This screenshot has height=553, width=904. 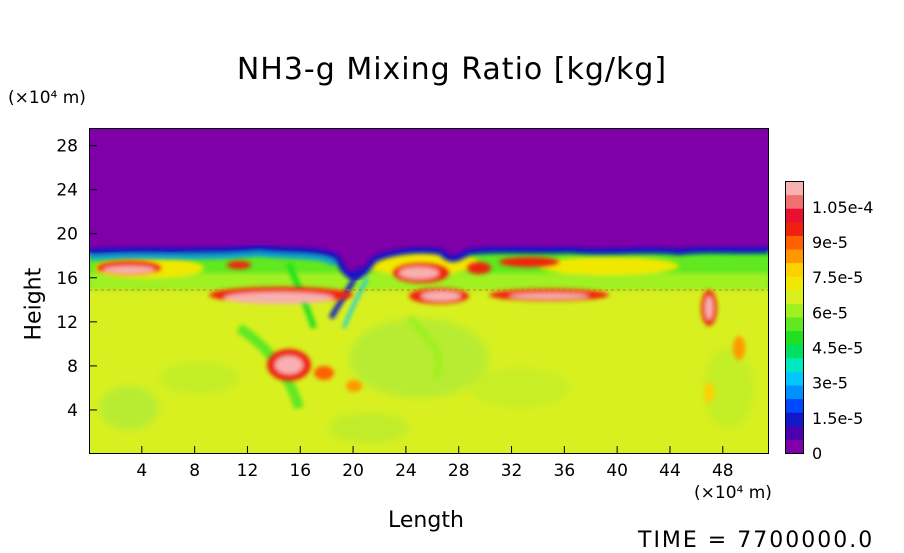 What do you see at coordinates (512, 471) in the screenshot?
I see `x-tick-label: 32` at bounding box center [512, 471].